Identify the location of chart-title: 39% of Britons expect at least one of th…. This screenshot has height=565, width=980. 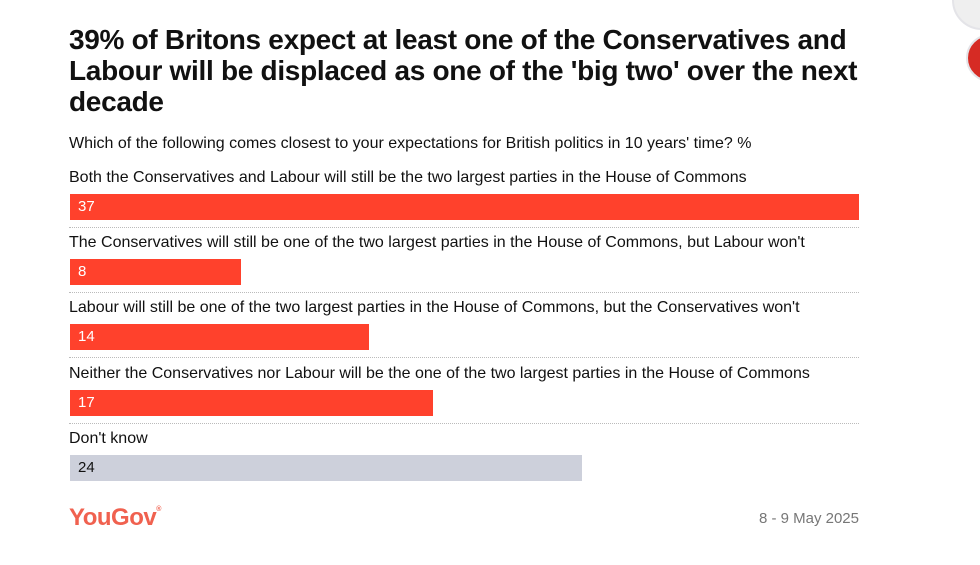
(463, 70).